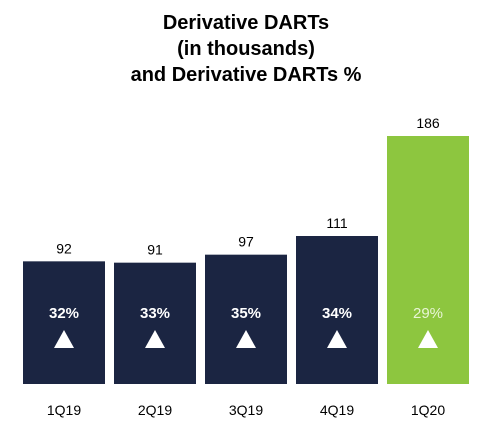 This screenshot has height=440, width=492. Describe the element at coordinates (246, 75) in the screenshot. I see `chart-title-line-3: and Derivative DARTs %` at that location.